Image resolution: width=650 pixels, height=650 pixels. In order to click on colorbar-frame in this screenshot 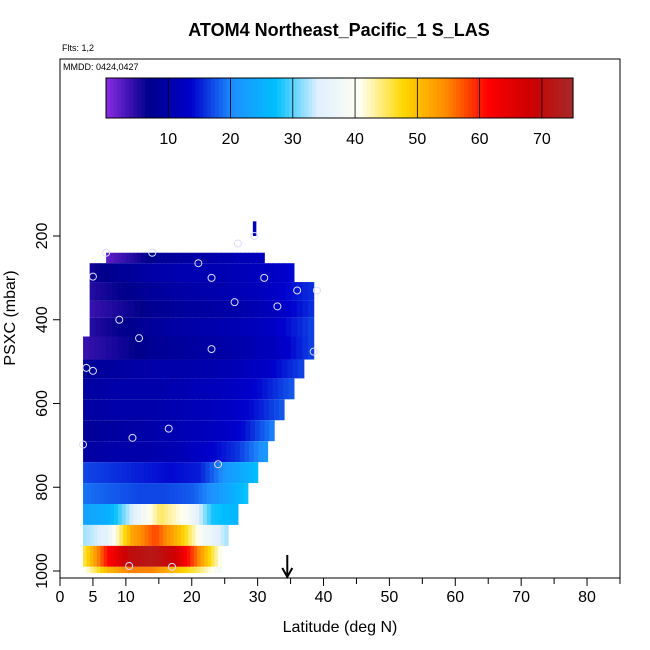, I will do `click(339, 98)`.